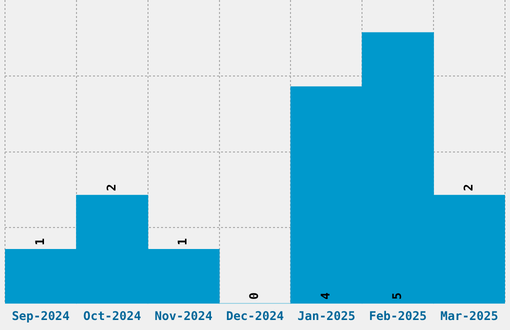  What do you see at coordinates (327, 315) in the screenshot?
I see `x-tick-label: Jan-2025` at bounding box center [327, 315].